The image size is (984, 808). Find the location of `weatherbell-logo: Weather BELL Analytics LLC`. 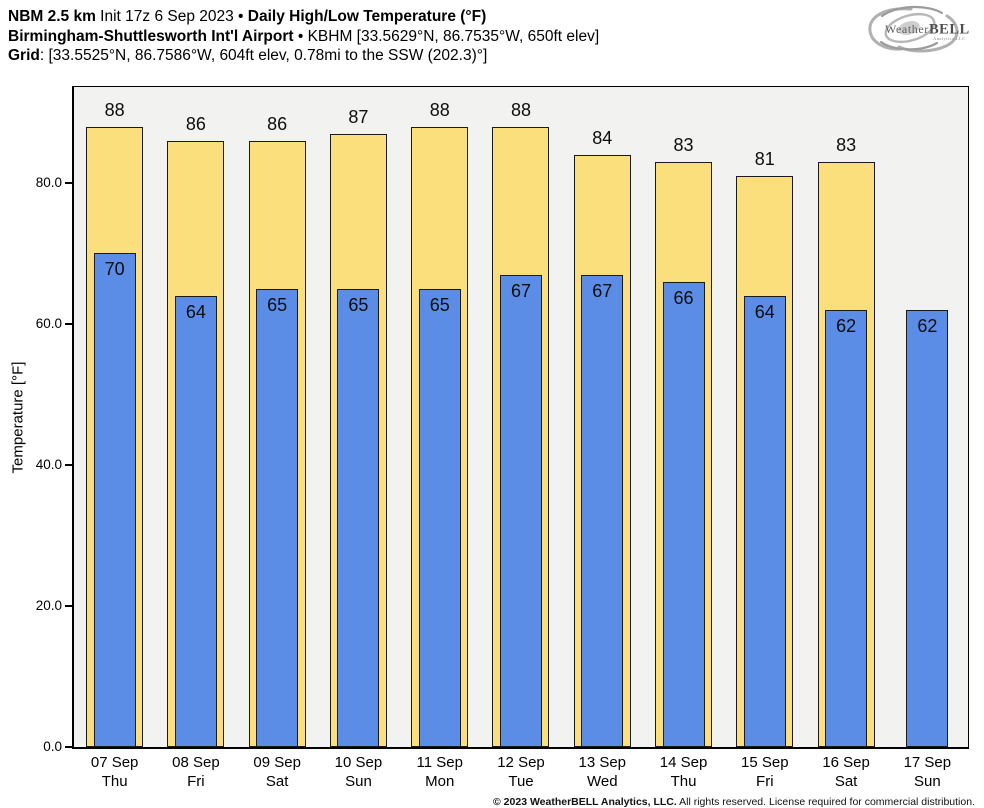

weatherbell-logo: Weather BELL Analytics LLC is located at coordinates (914, 30).